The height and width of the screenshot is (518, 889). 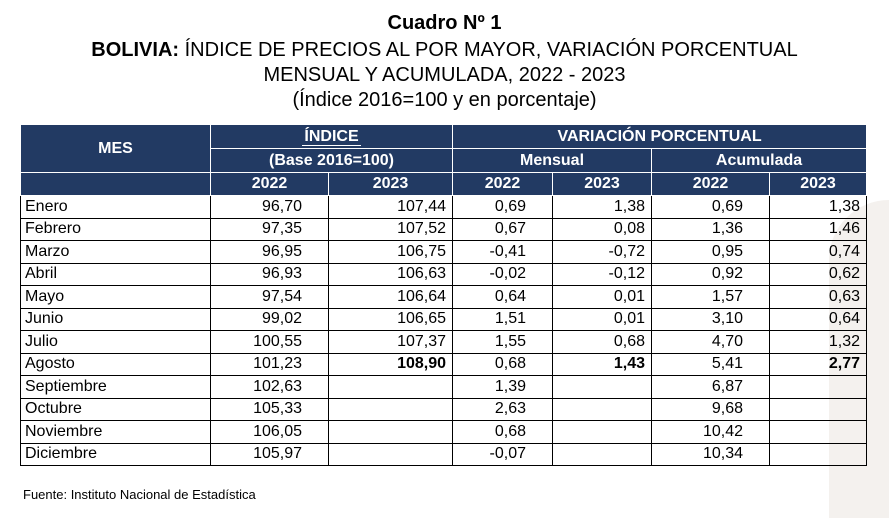 What do you see at coordinates (711, 342) in the screenshot?
I see `acumulada-2022-cell: 4,70` at bounding box center [711, 342].